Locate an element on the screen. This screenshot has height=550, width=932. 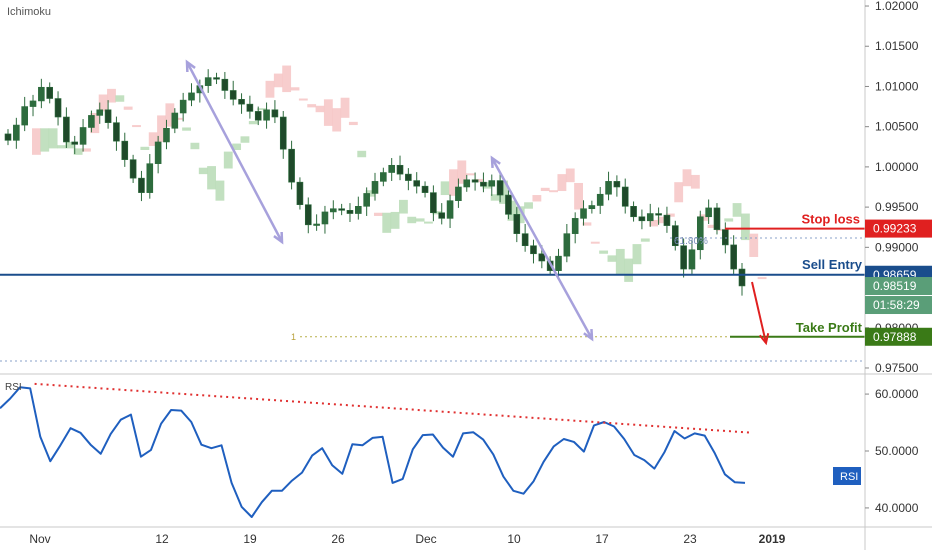
take-profit-price-tag: 0.97888 is located at coordinates (895, 337).